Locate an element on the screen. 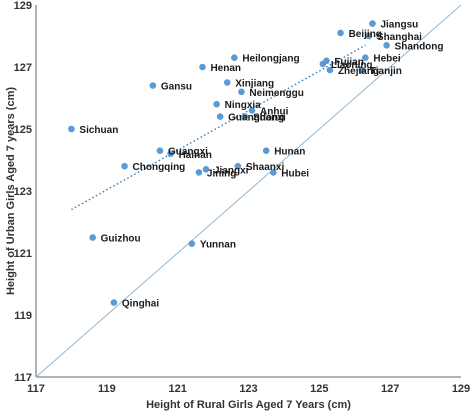 The height and width of the screenshot is (412, 472). label-guangdong: Guangdong is located at coordinates (256, 118).